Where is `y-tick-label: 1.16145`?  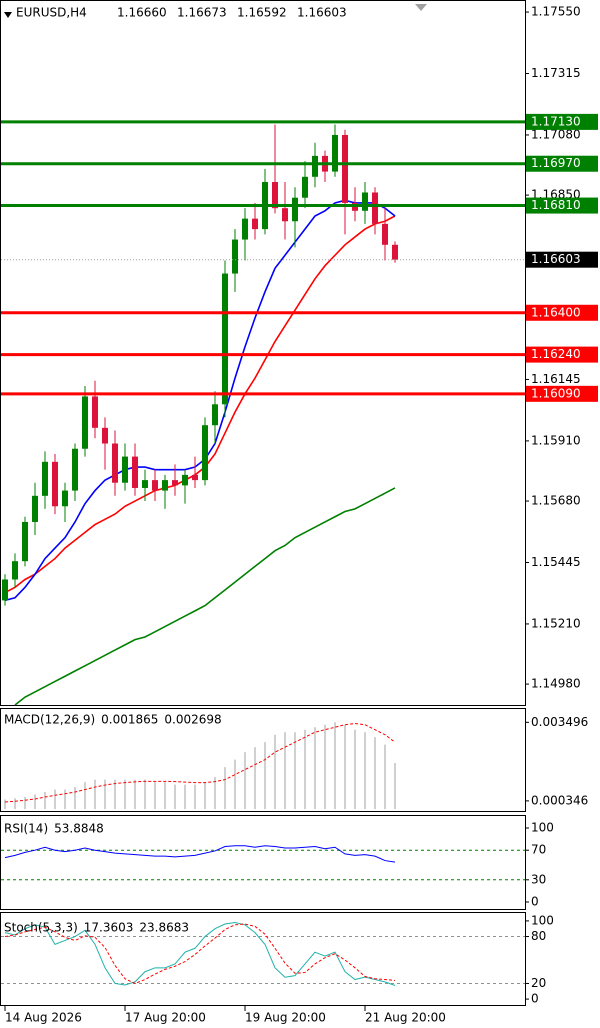
y-tick-label: 1.16145 is located at coordinates (556, 379).